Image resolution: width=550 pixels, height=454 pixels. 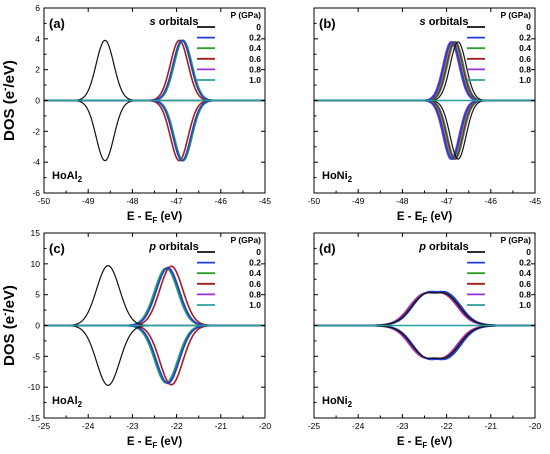 What do you see at coordinates (491, 426) in the screenshot?
I see `x-tick-label: -21` at bounding box center [491, 426].